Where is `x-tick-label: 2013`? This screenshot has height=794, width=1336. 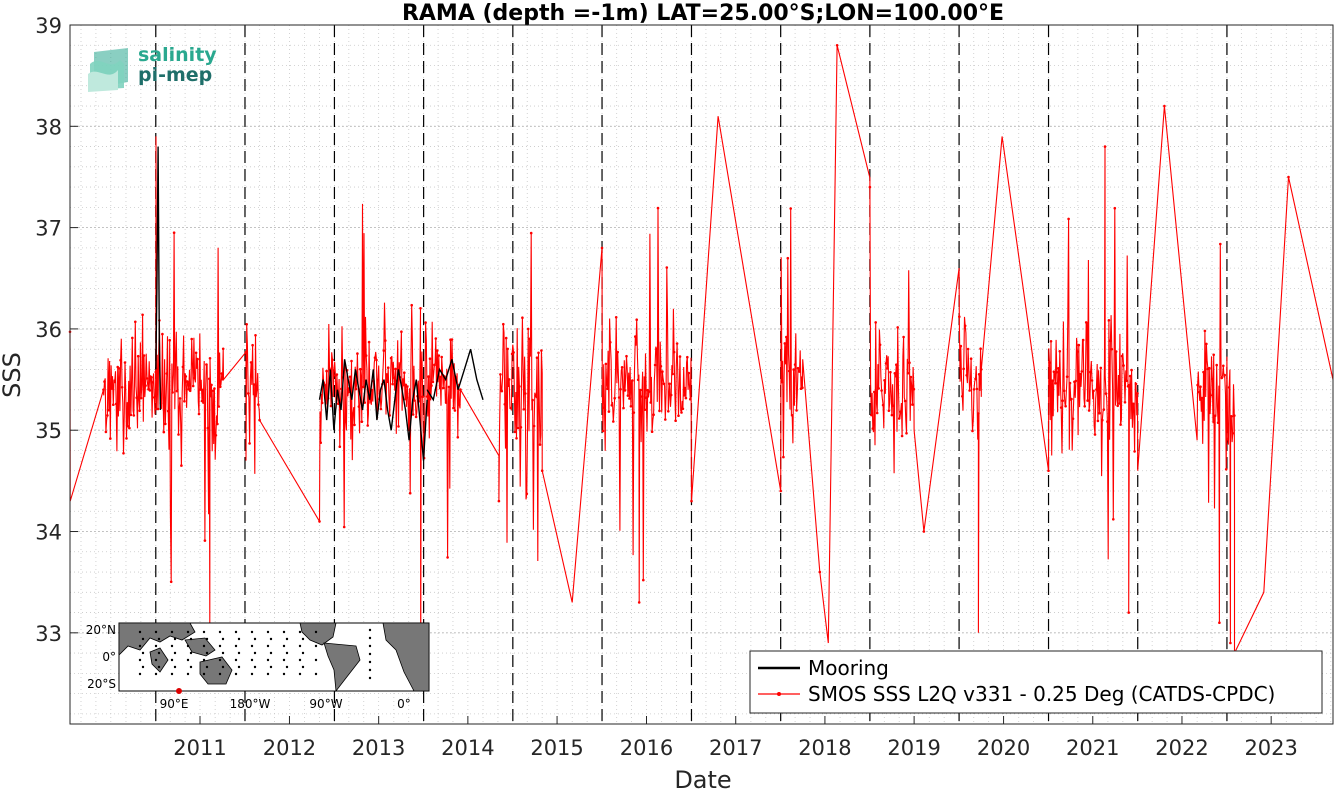 x-tick-label: 2013 is located at coordinates (378, 748).